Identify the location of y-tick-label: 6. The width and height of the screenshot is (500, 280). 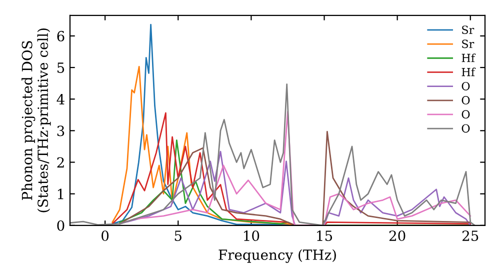
(60, 36).